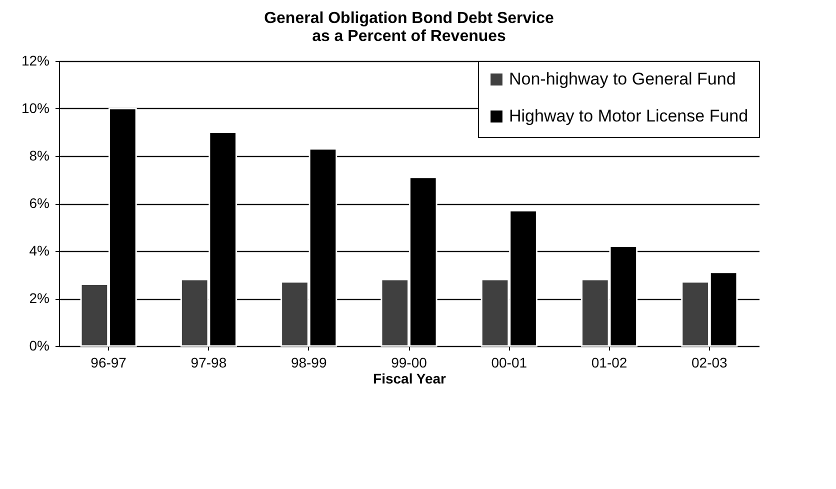  I want to click on x-tick-label: 00-01, so click(509, 362).